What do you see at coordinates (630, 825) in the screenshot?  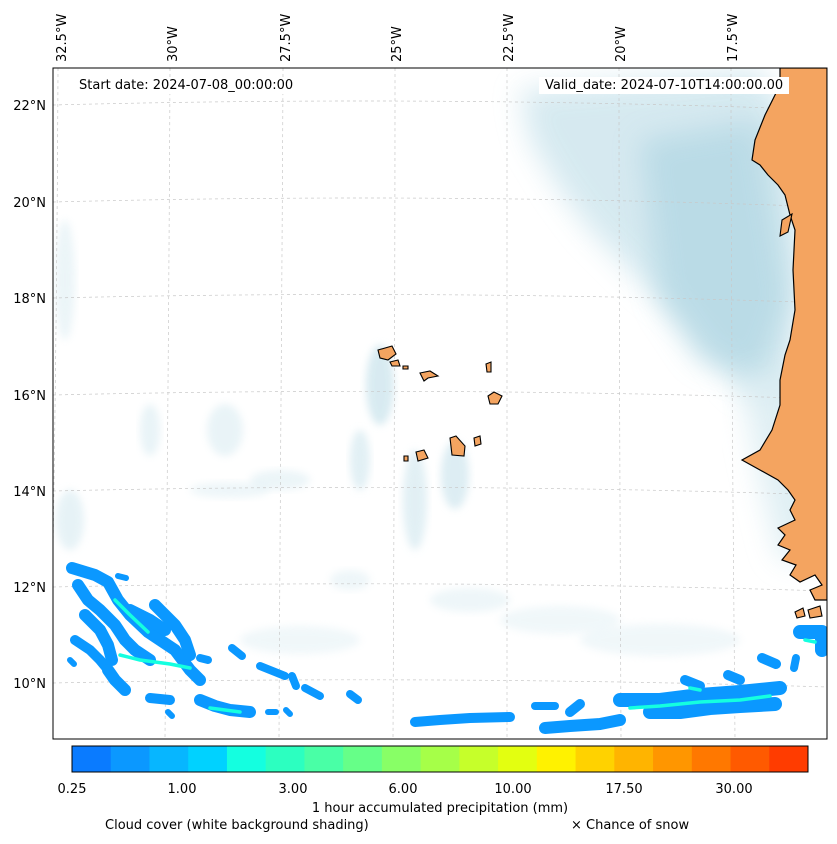 I see `snow-legend: × Chance of snow` at bounding box center [630, 825].